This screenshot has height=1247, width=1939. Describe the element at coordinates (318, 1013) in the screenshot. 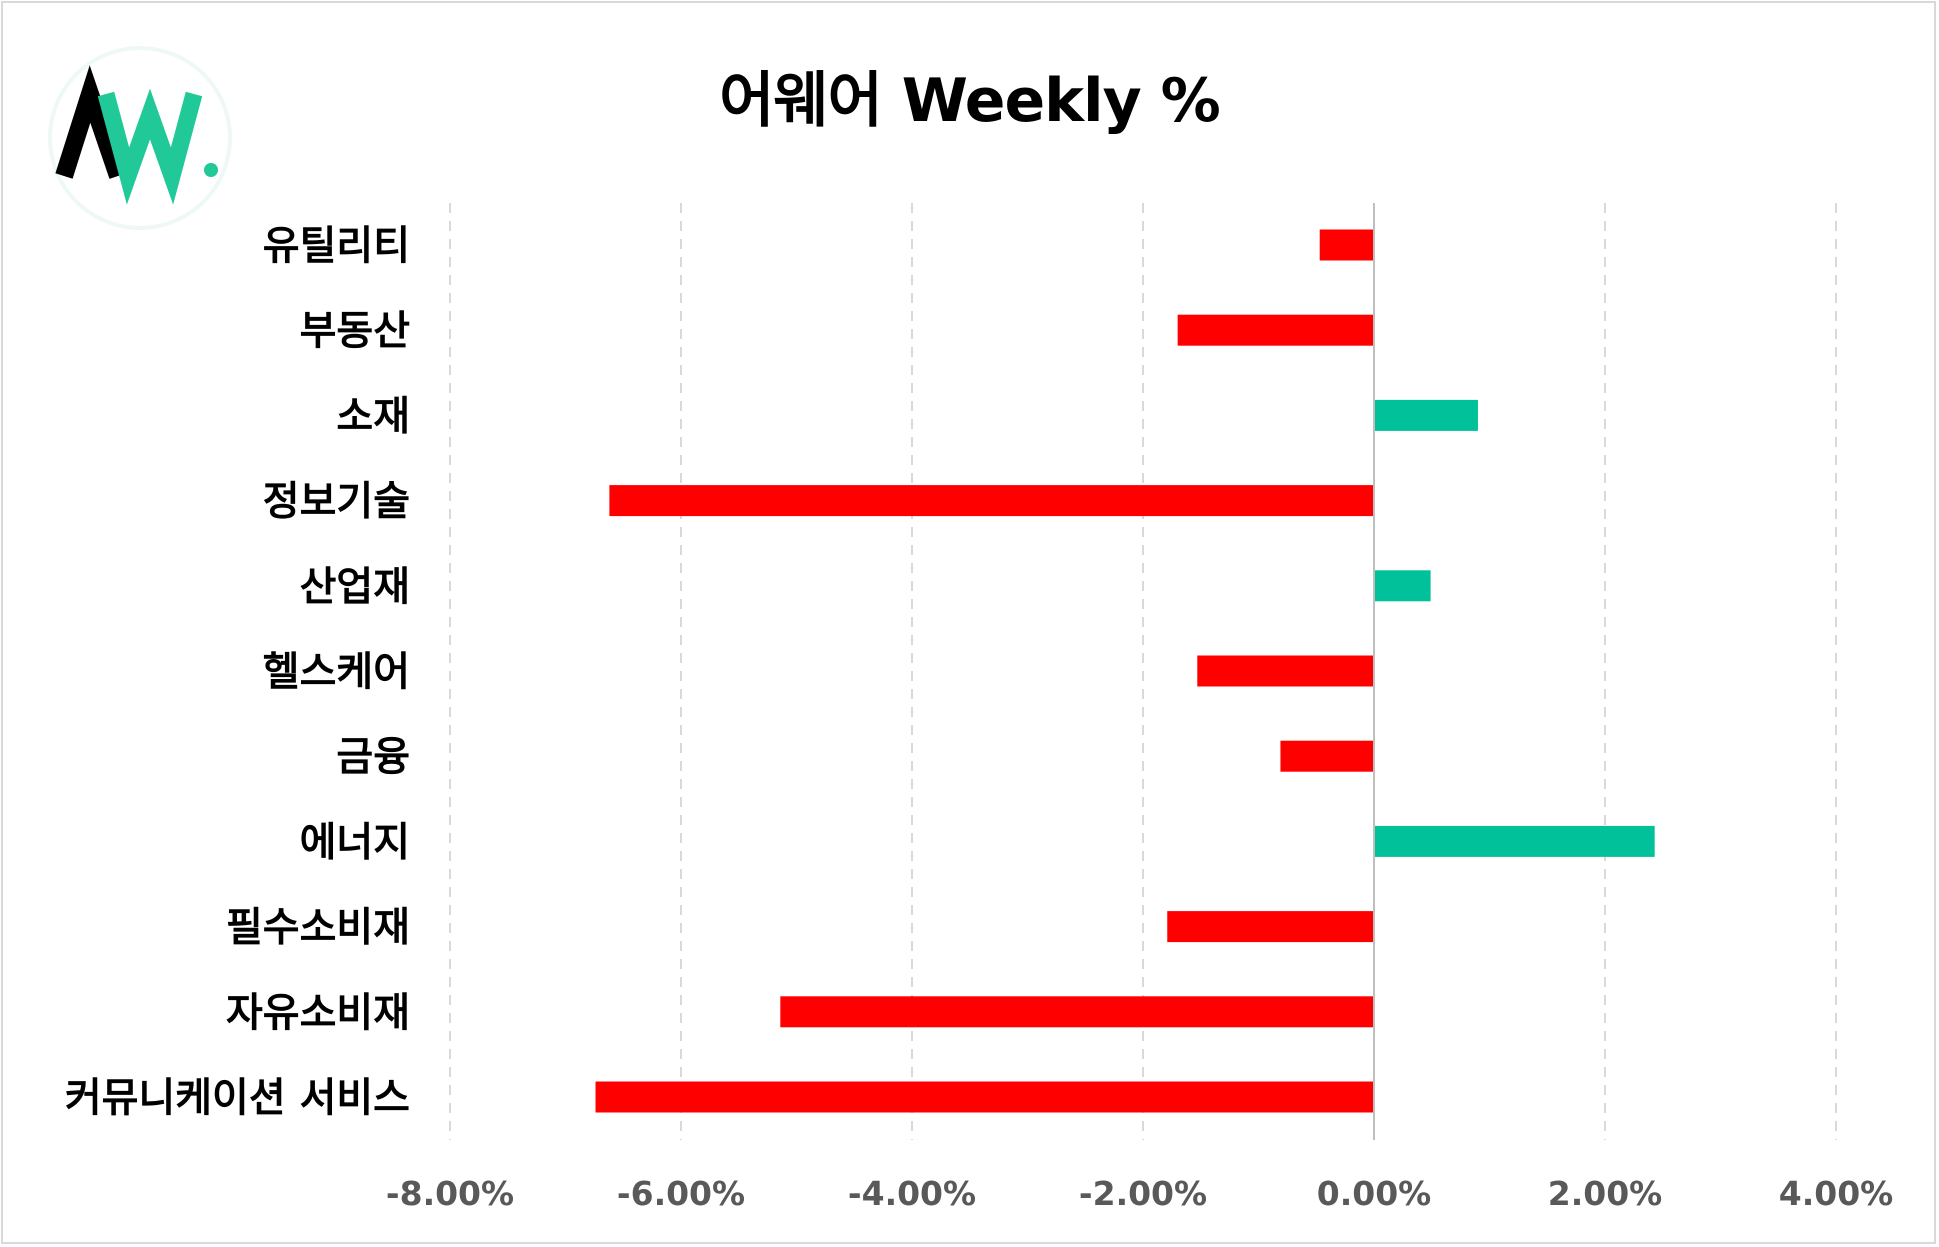

I see `category-label: 자유소비재` at that location.